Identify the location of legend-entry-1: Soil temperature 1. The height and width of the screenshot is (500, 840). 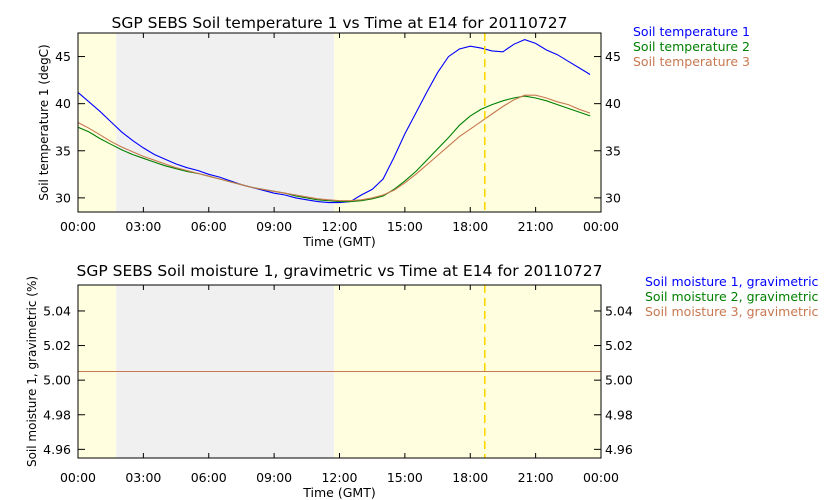
(691, 31).